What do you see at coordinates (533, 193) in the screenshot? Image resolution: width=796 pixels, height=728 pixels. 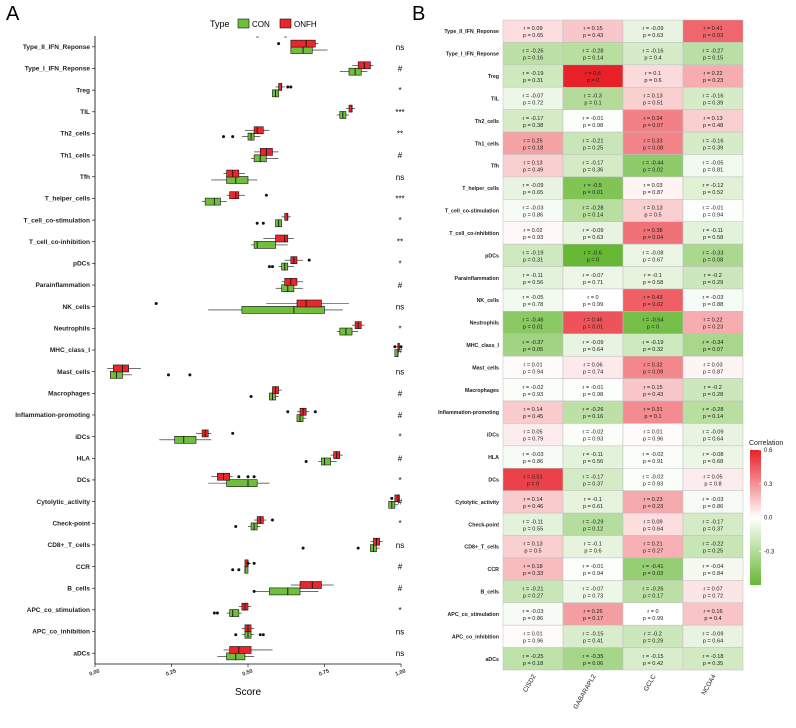 I see `heatmap-cell-p: p = 0.65` at bounding box center [533, 193].